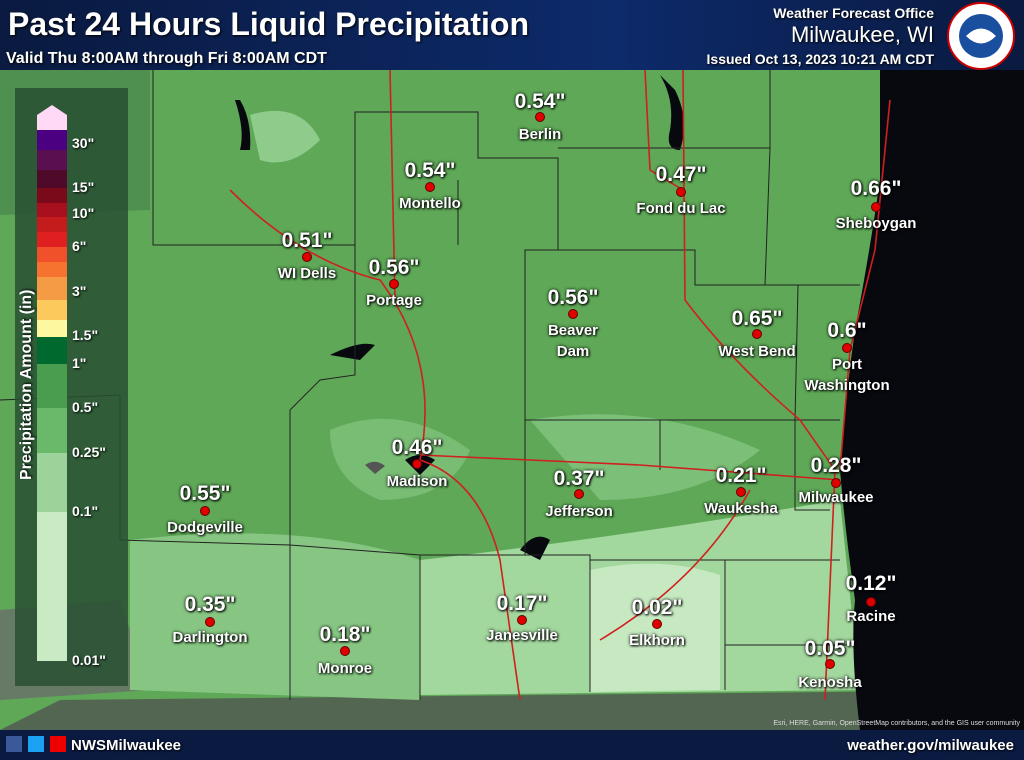 The image size is (1024, 760). I want to click on illinois-region, so click(512, 710).